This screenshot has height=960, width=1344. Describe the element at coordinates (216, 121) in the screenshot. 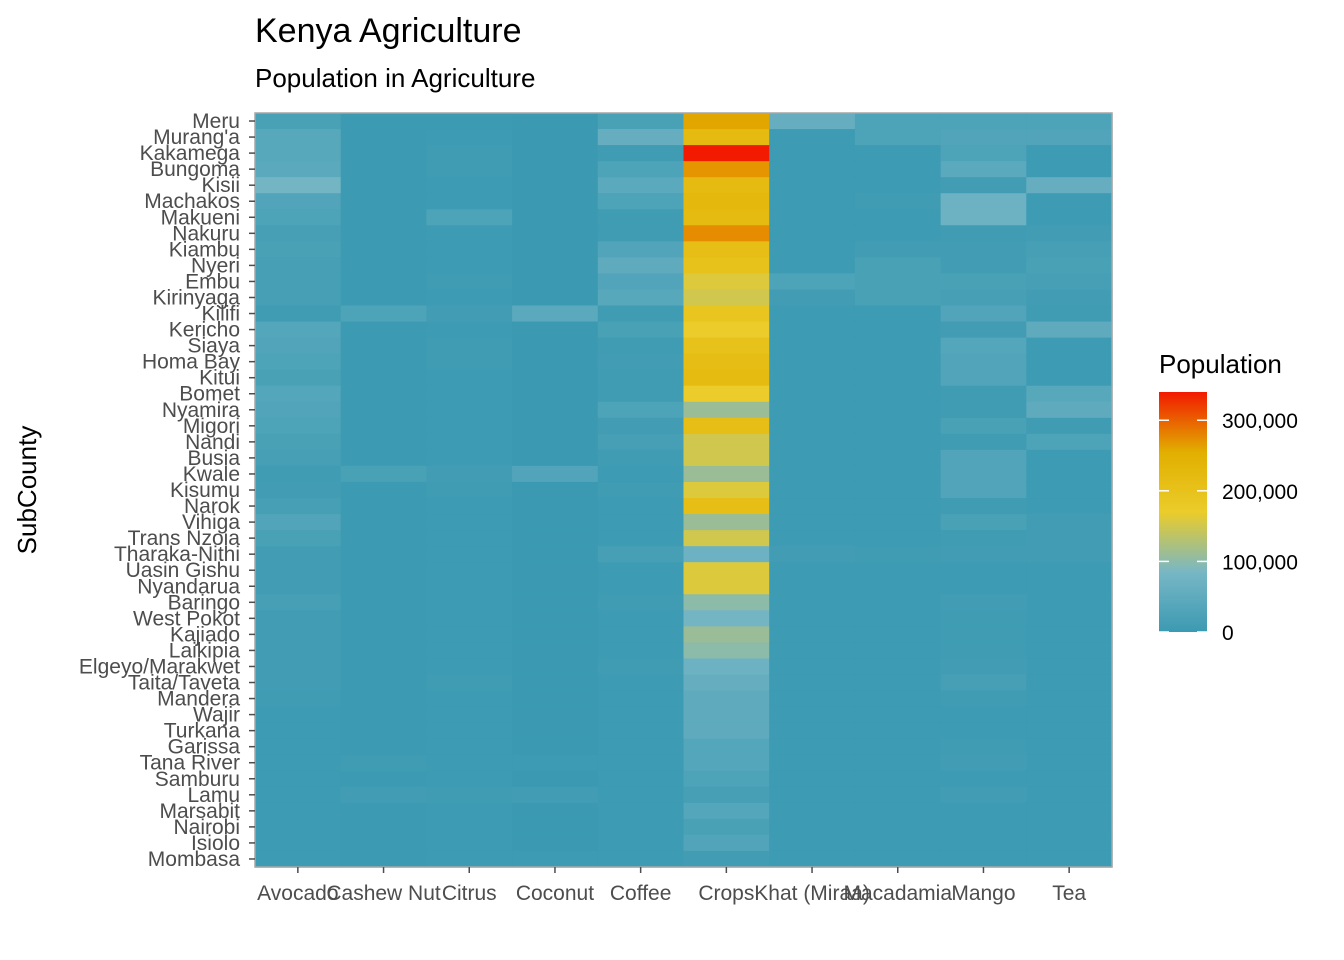

I see `y-tick-label: Meru` at that location.